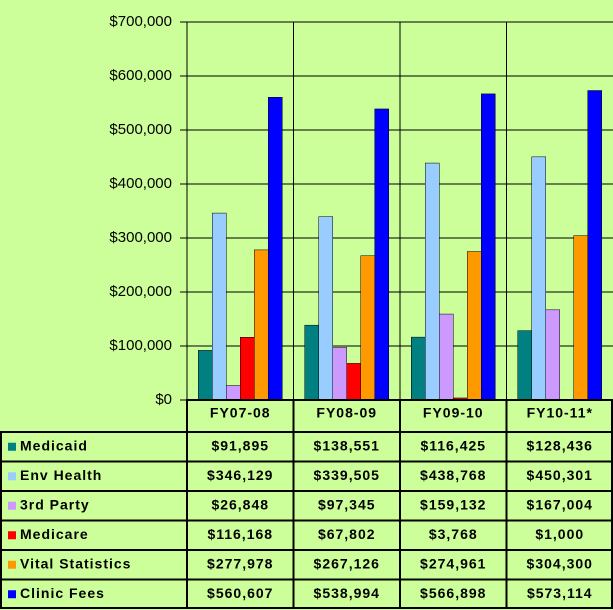 This screenshot has height=610, width=613. I want to click on table-value: $128,436, so click(560, 445).